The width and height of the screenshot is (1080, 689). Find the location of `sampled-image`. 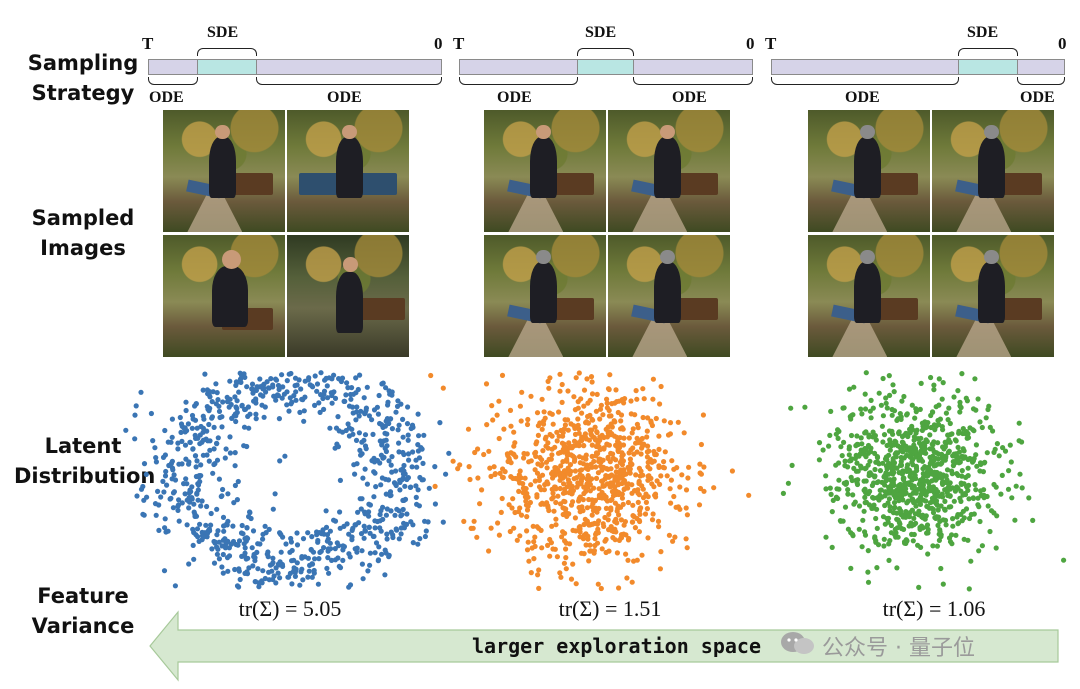

sampled-image is located at coordinates (869, 296).